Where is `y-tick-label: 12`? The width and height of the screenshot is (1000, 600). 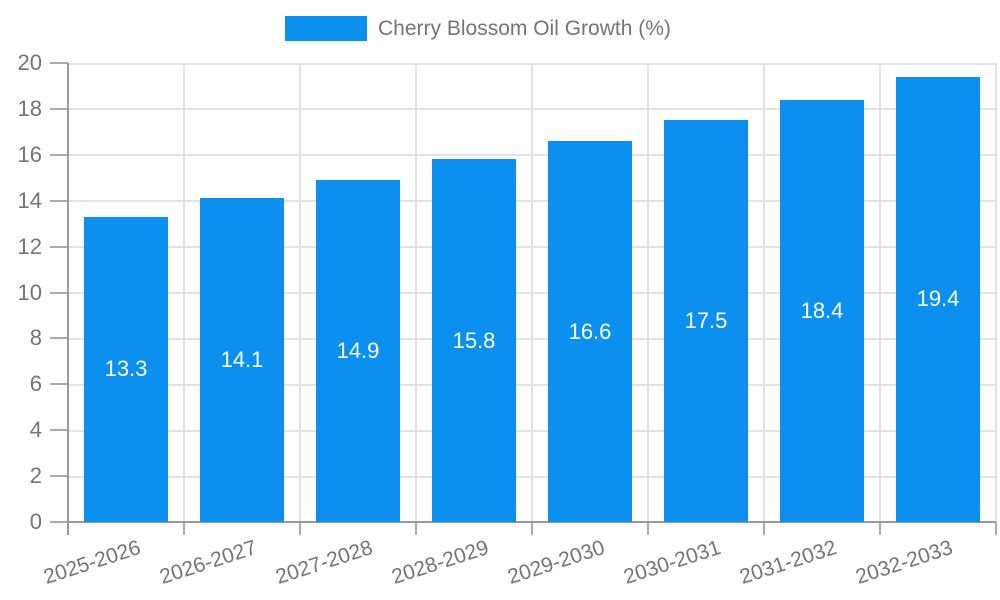 y-tick-label: 12 is located at coordinates (29, 246).